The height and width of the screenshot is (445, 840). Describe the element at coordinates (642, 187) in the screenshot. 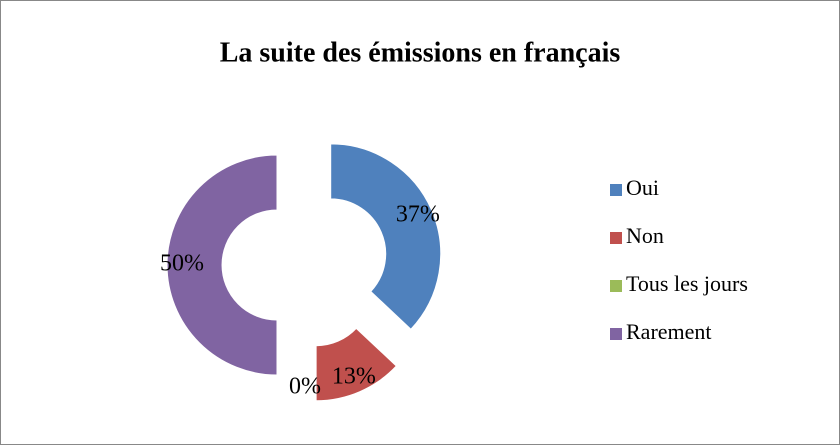

I see `legend-label: Oui` at that location.